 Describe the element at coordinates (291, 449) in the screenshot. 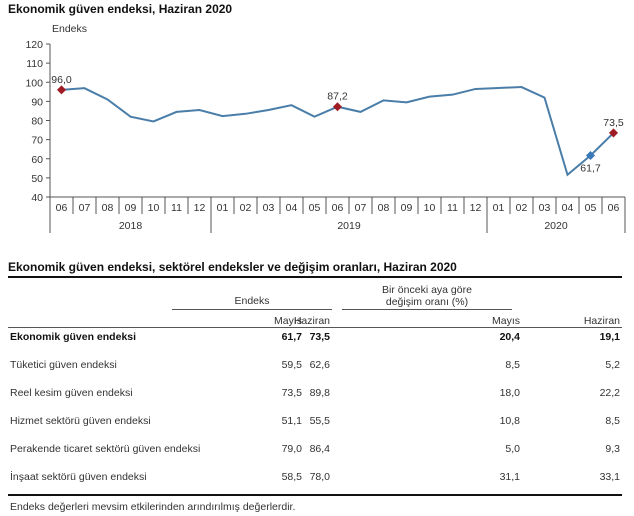

I see `cell-endeks-mayis: 79,0` at that location.